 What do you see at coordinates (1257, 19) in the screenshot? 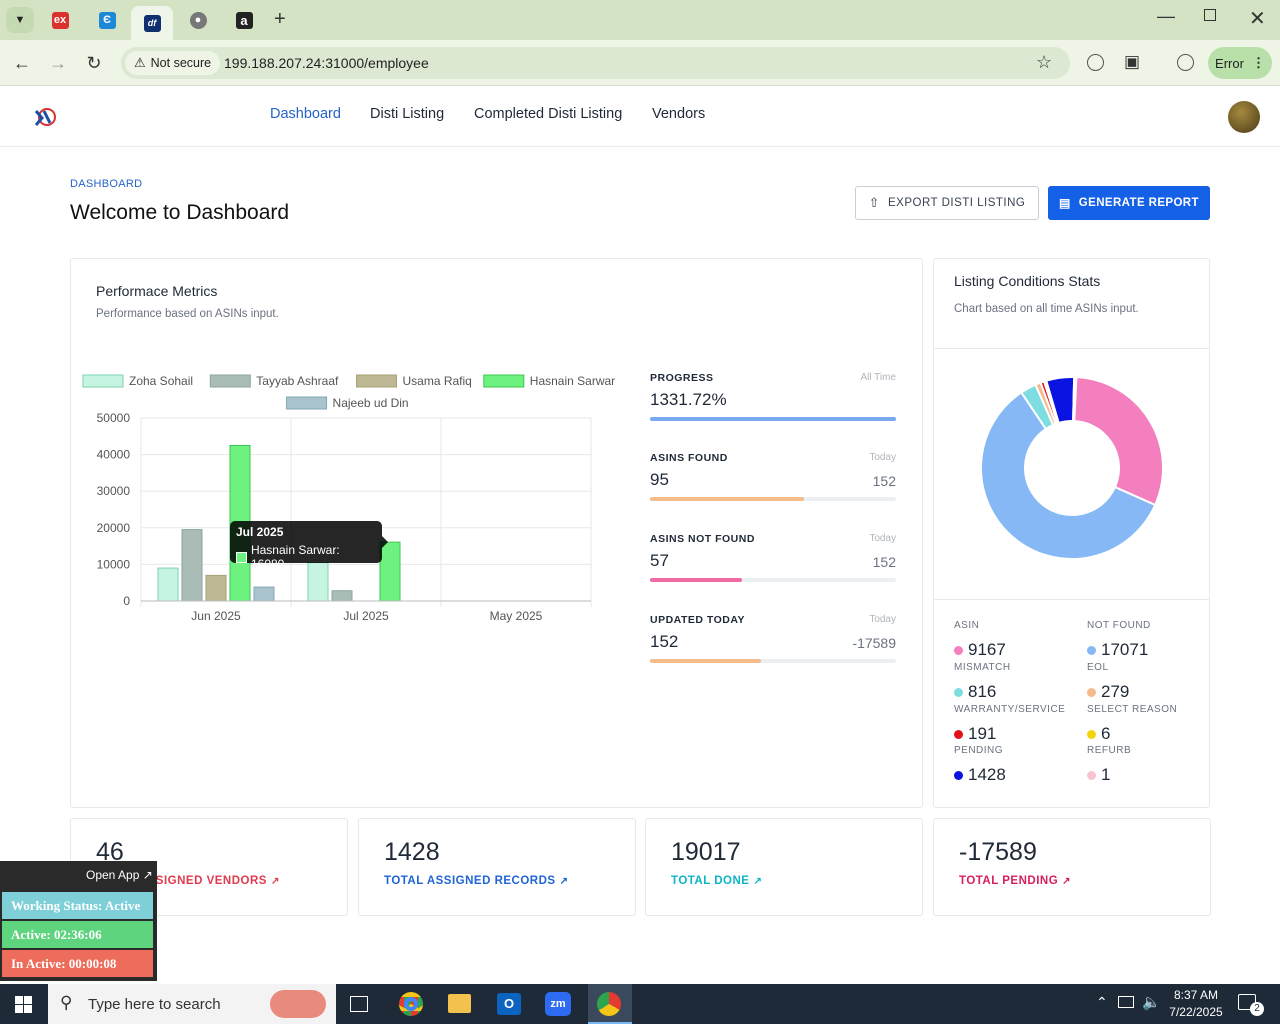
I see `close-icon: ✕` at bounding box center [1257, 19].